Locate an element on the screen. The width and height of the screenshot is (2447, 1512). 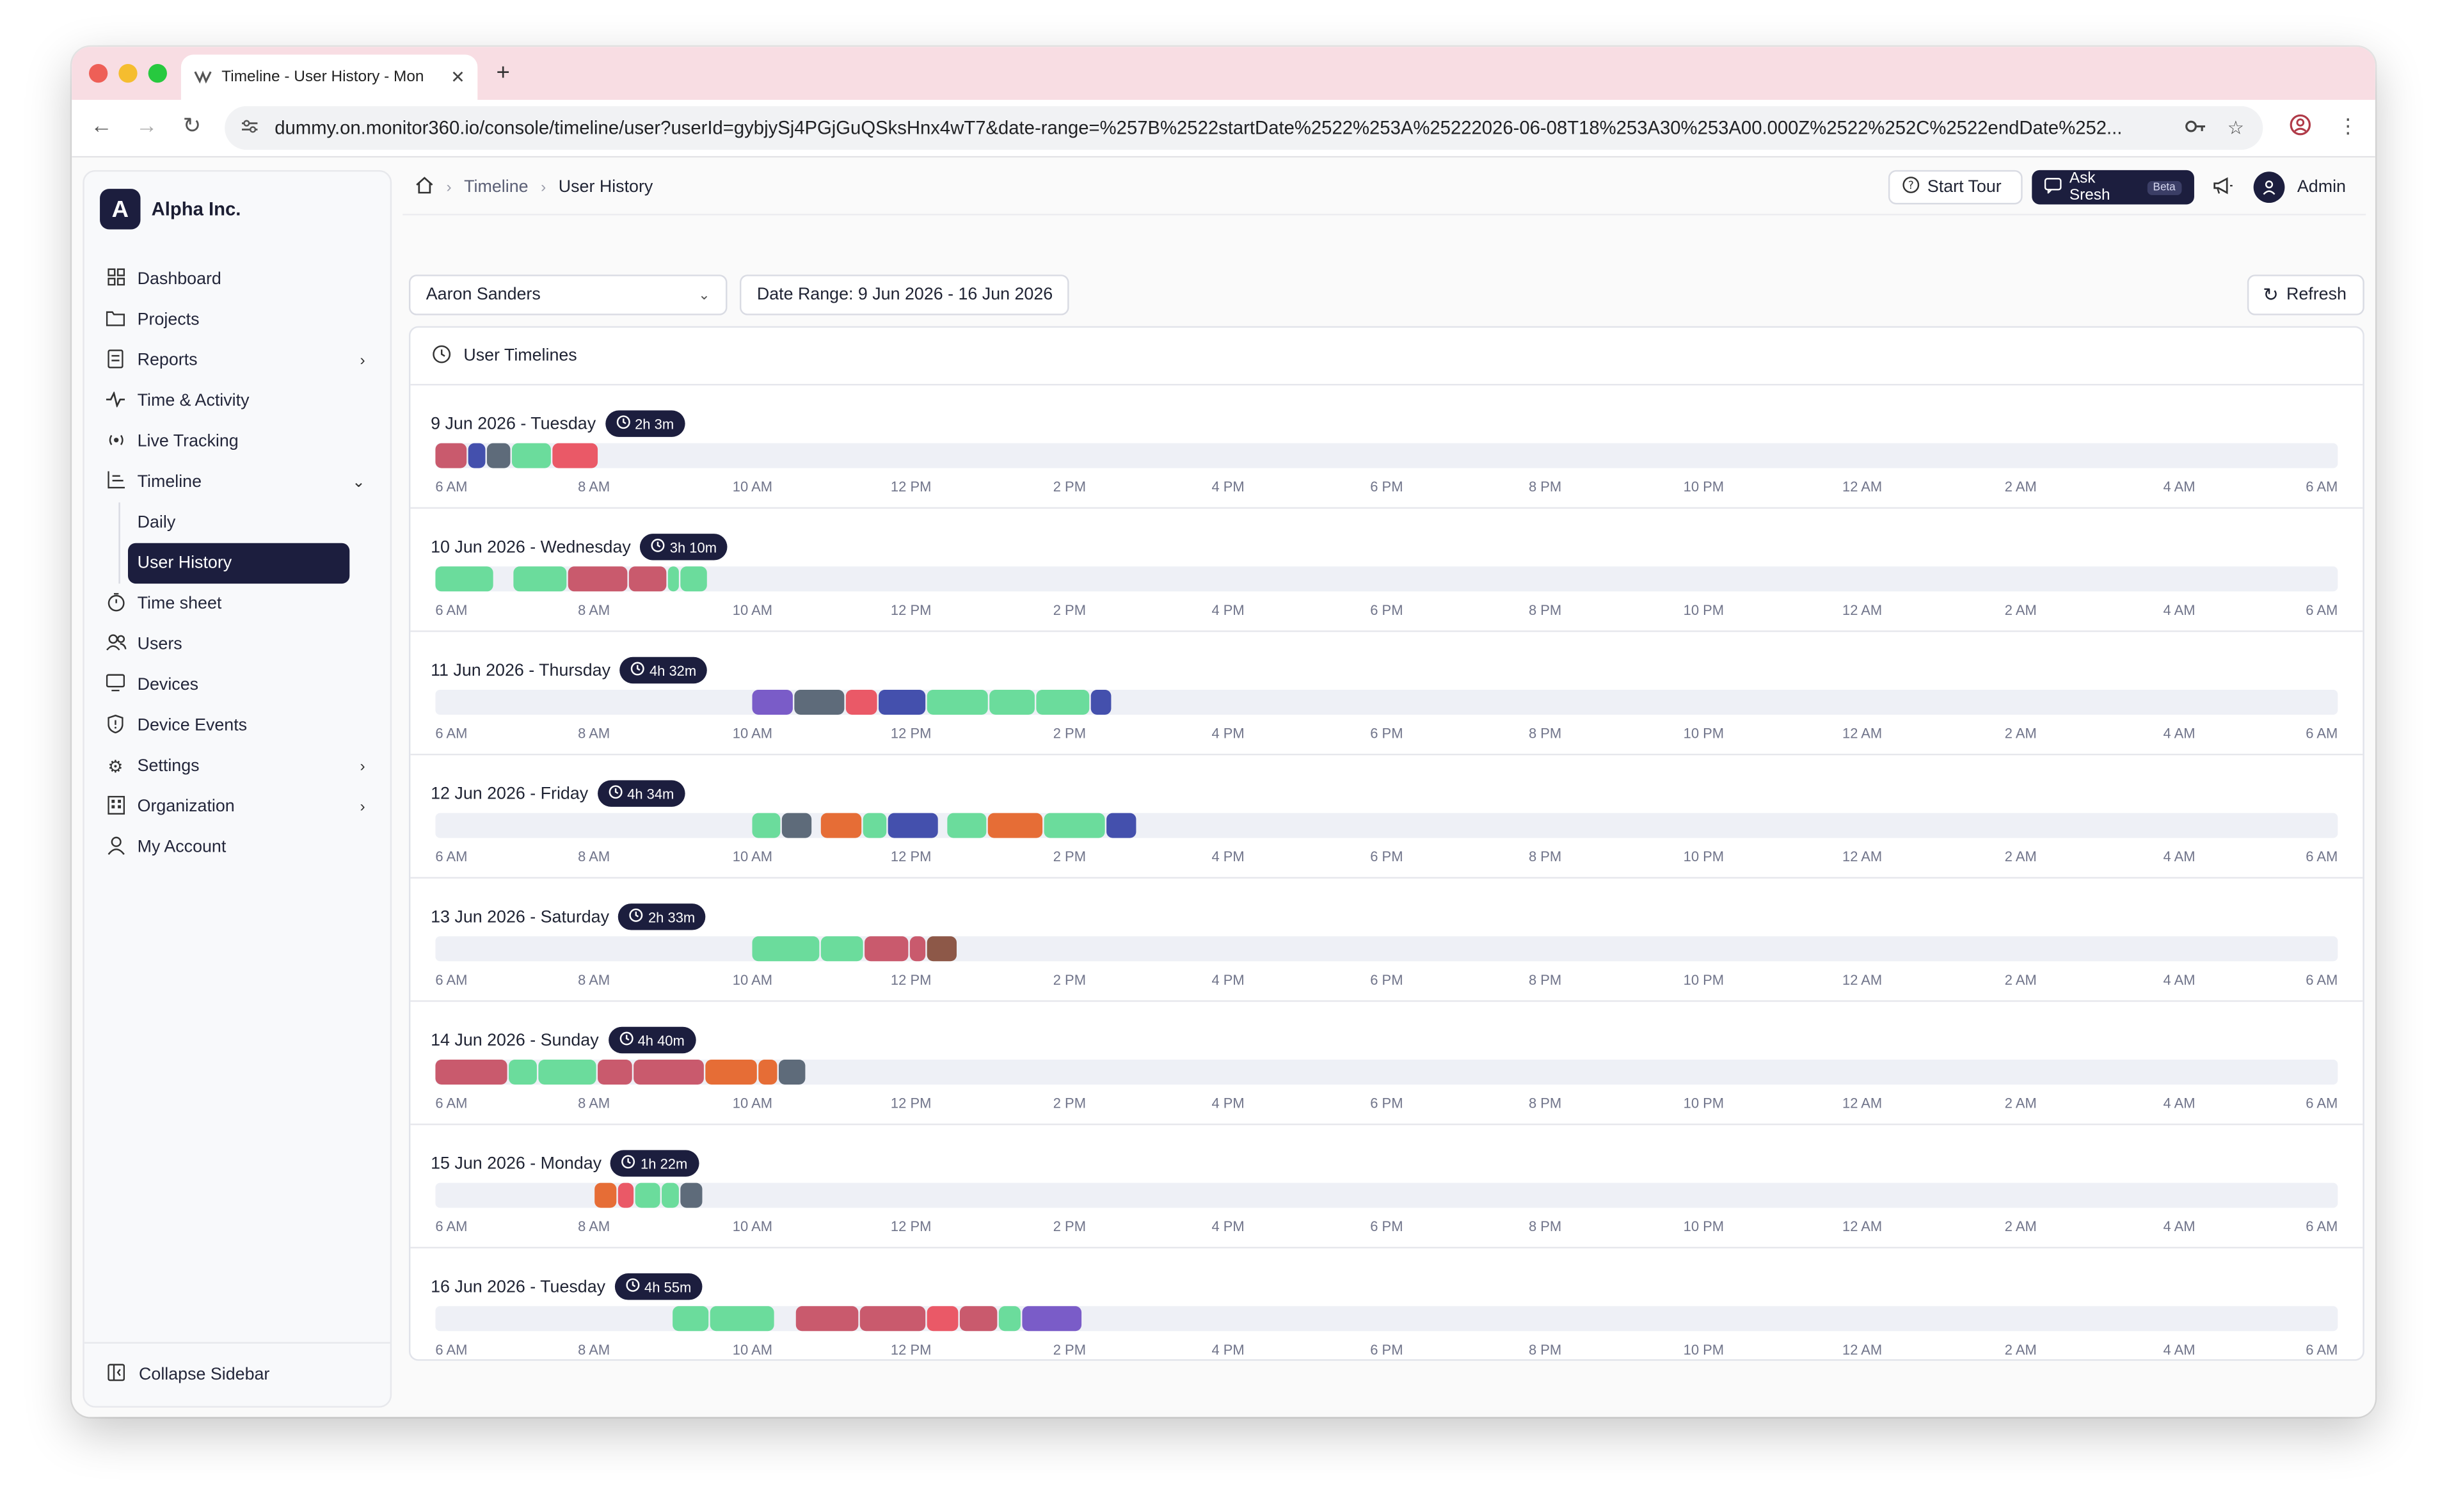
sidebar-item-daily: Daily is located at coordinates (253, 522).